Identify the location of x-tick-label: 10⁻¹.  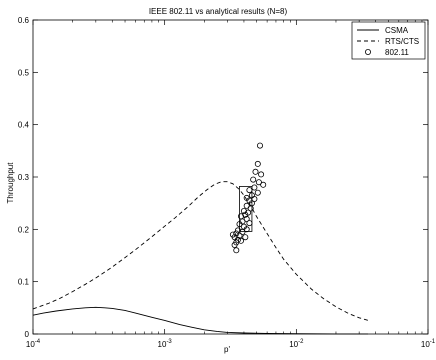
(428, 344).